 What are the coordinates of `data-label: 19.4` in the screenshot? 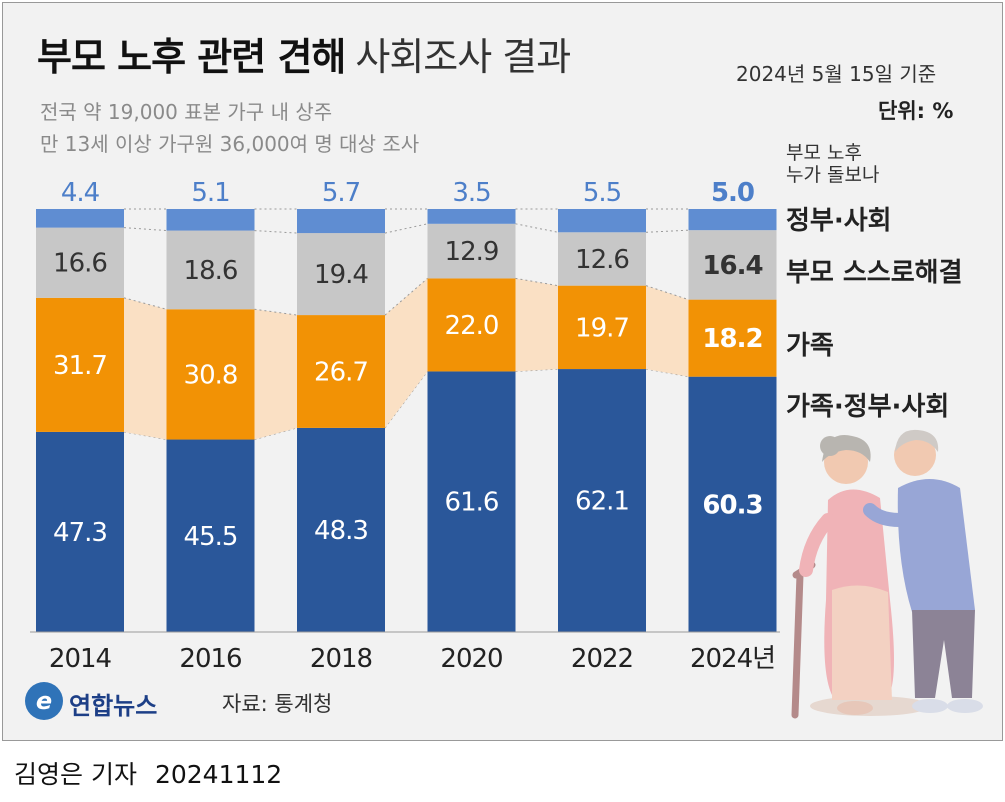 It's located at (341, 275).